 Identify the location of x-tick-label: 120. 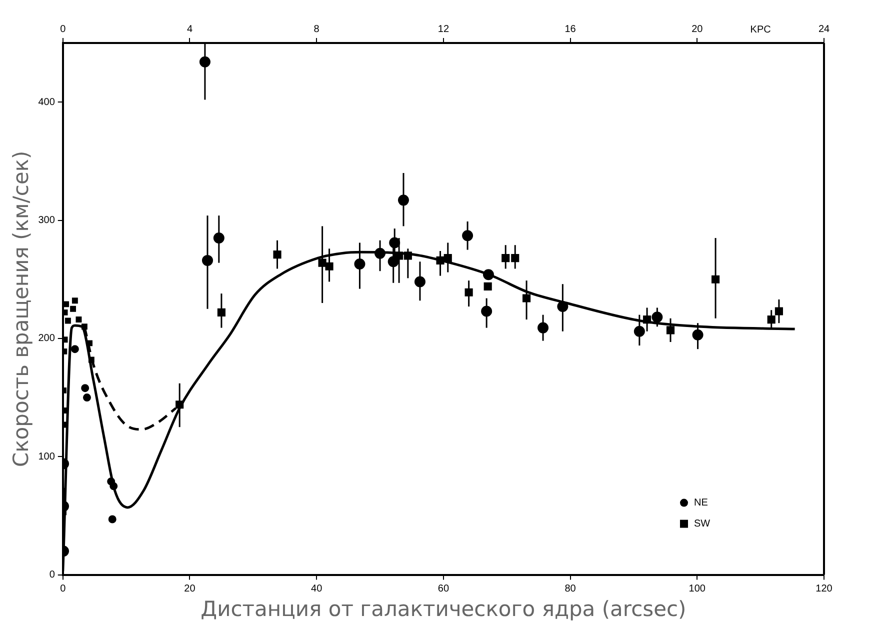
(824, 589).